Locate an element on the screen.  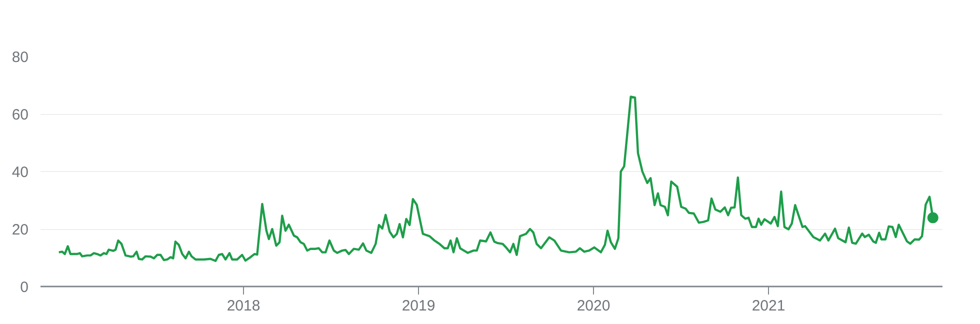
x-tick-label: 2021 is located at coordinates (769, 306).